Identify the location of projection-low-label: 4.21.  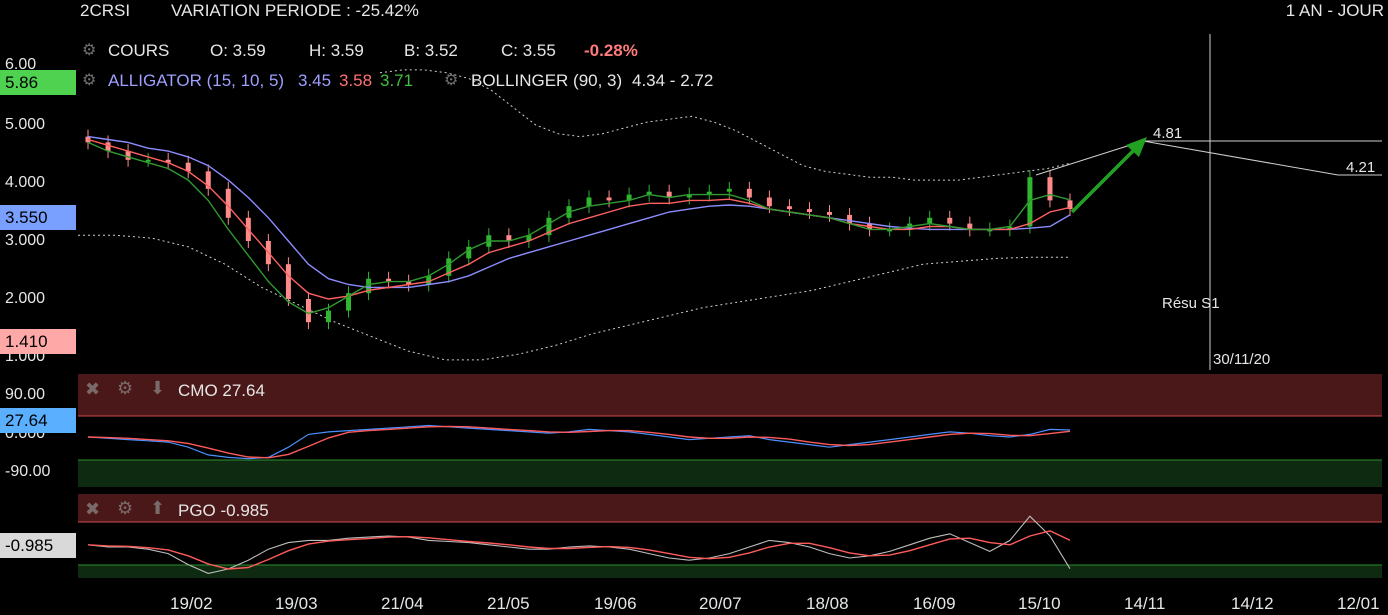
(1361, 167).